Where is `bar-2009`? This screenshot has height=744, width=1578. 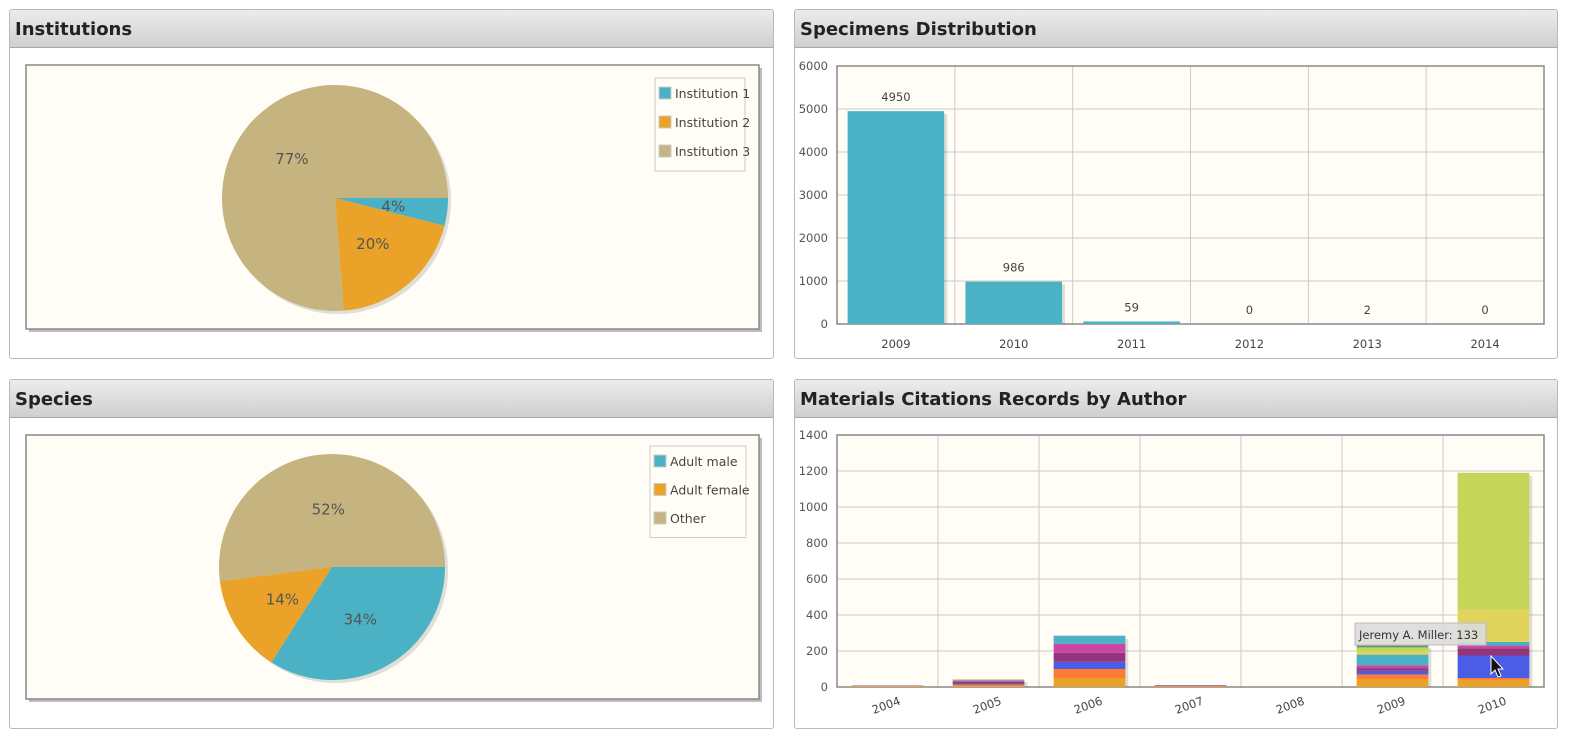
bar-2009 is located at coordinates (896, 218).